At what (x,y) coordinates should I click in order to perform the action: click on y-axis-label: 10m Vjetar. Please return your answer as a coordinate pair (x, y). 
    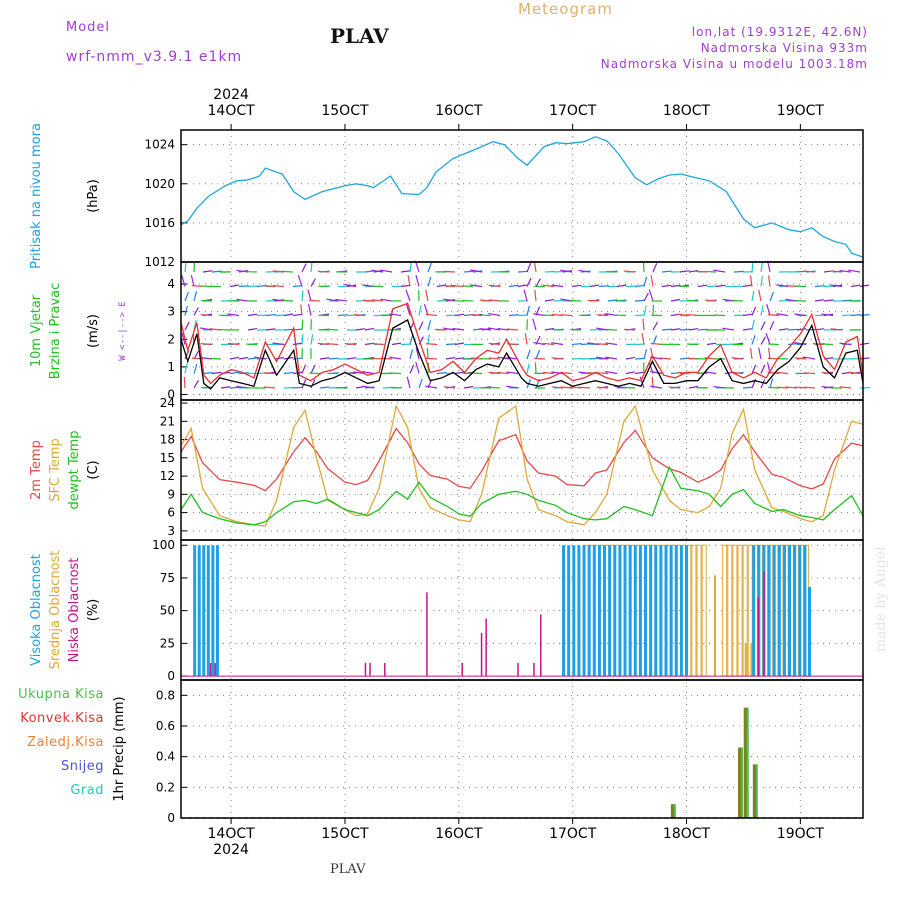
    Looking at the image, I should click on (36, 330).